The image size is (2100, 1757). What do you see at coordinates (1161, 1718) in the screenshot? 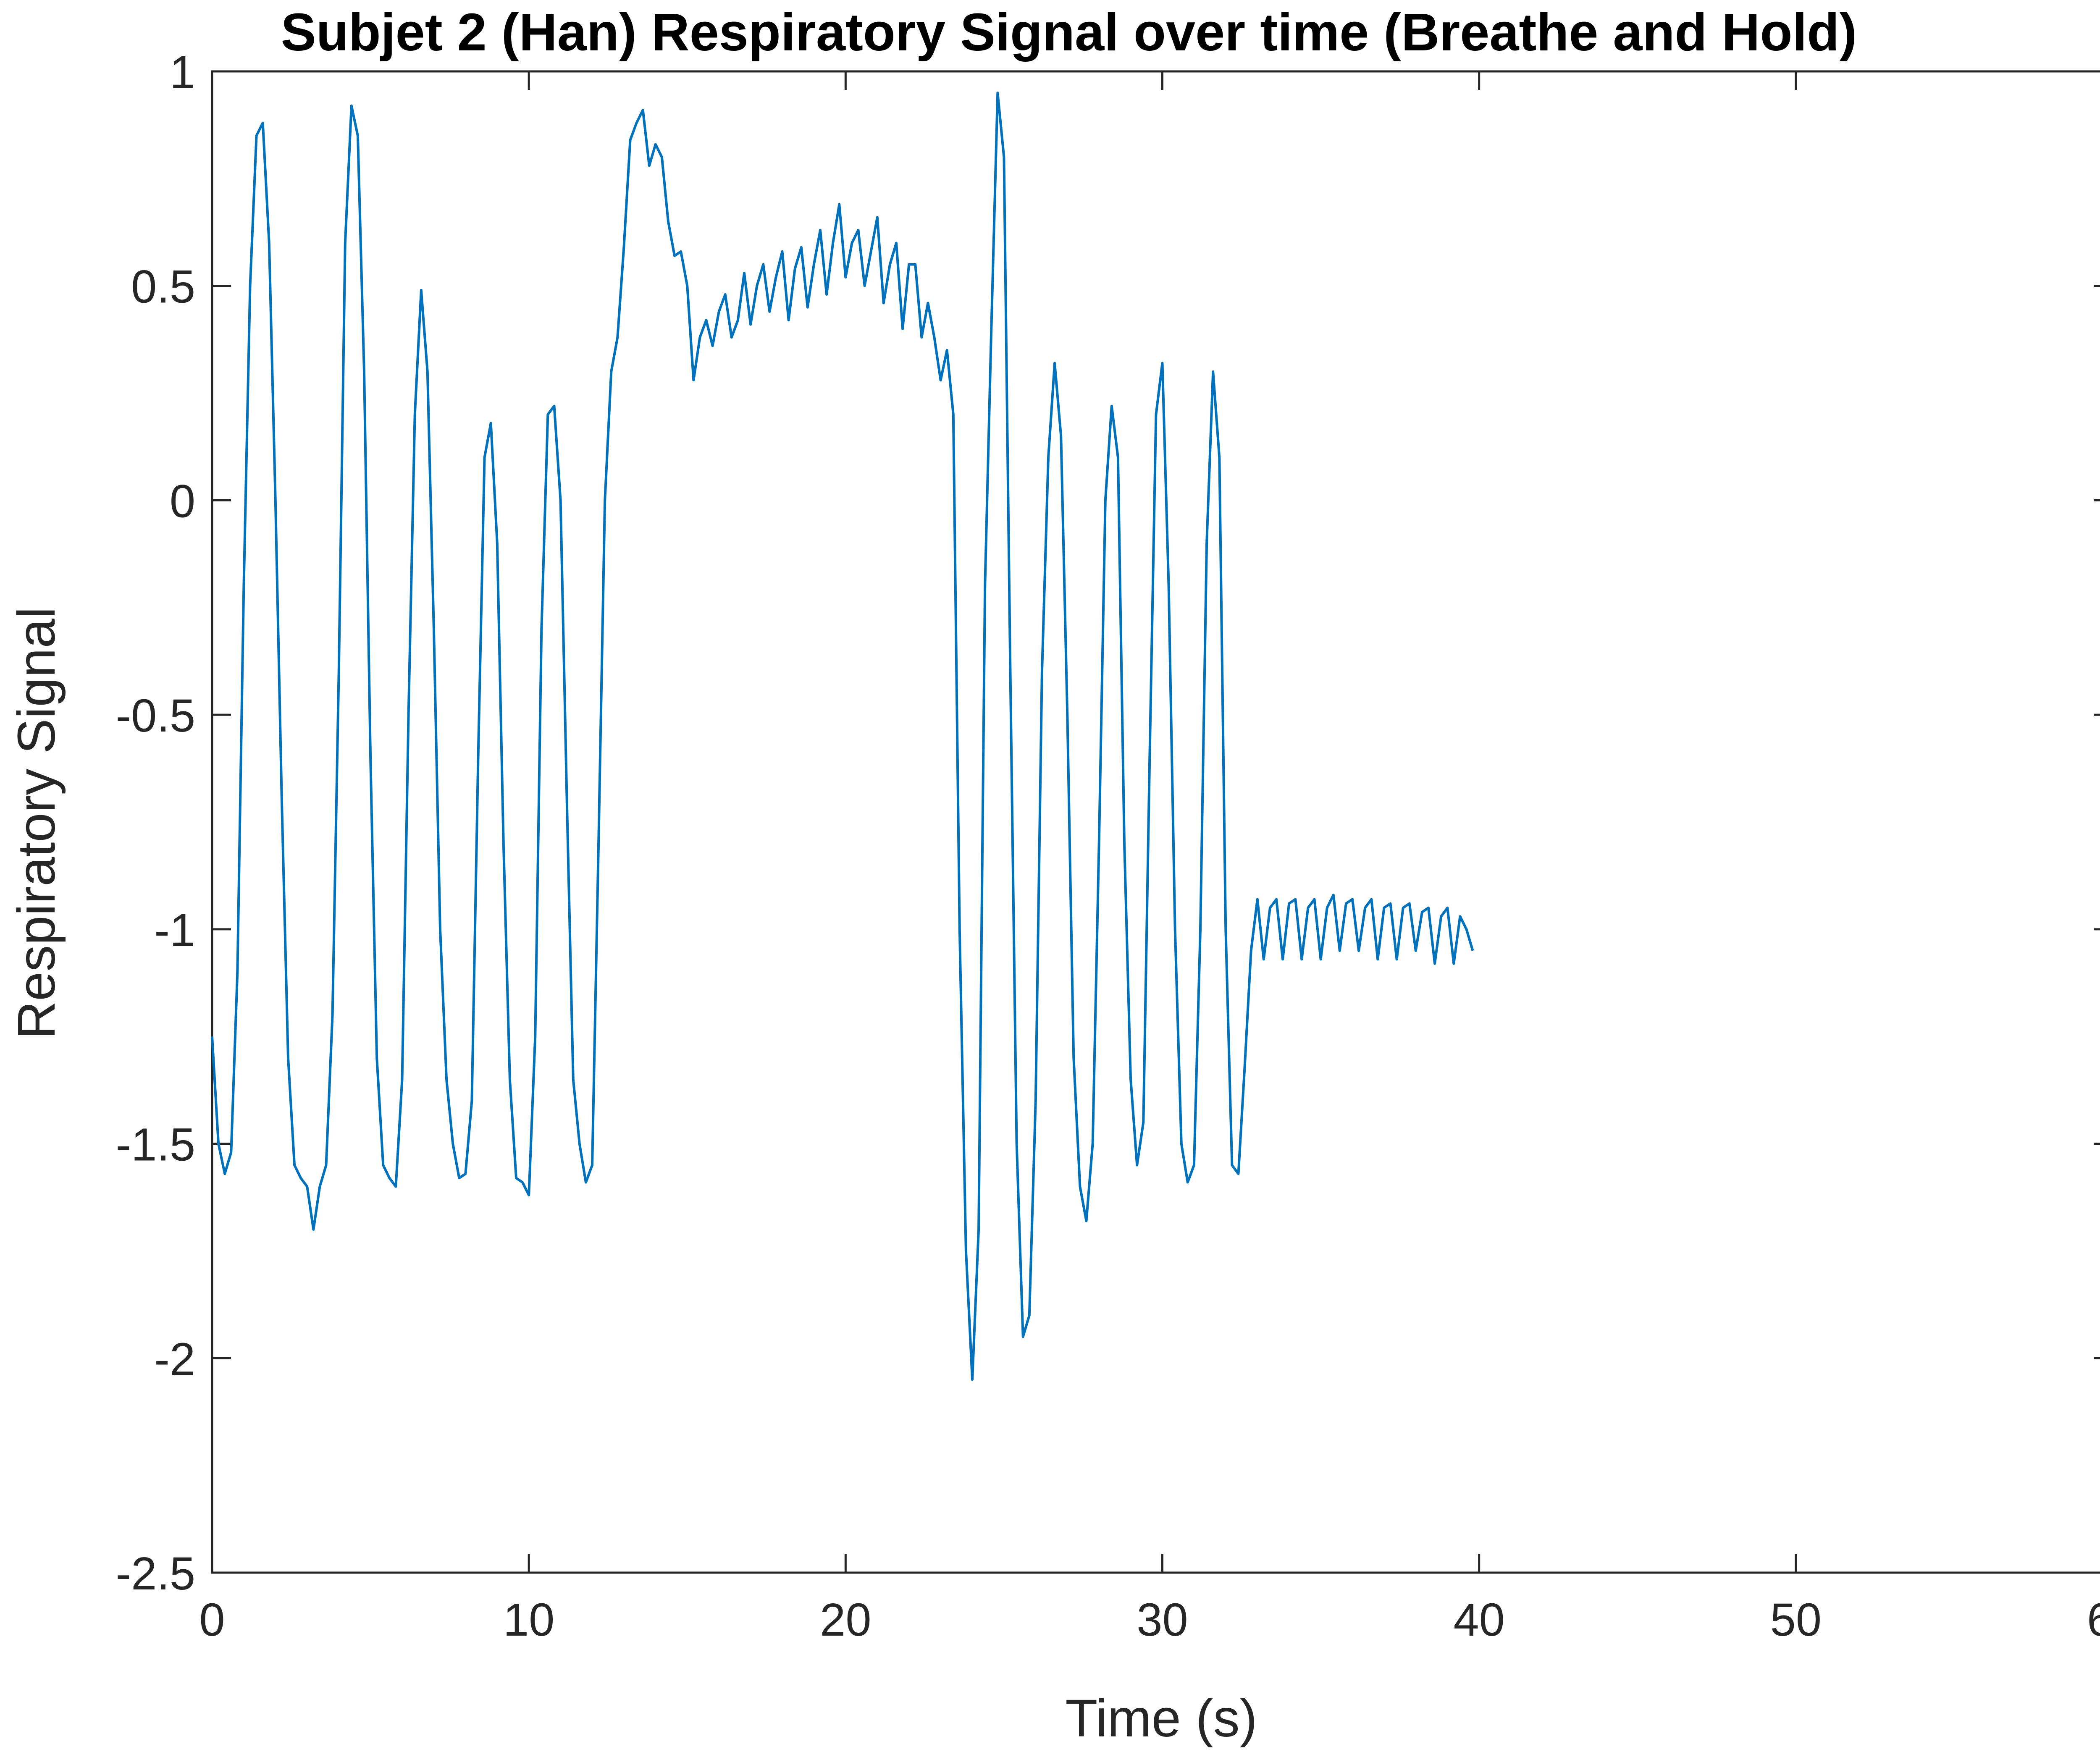
I see `x-axis-label: Time (s)` at bounding box center [1161, 1718].